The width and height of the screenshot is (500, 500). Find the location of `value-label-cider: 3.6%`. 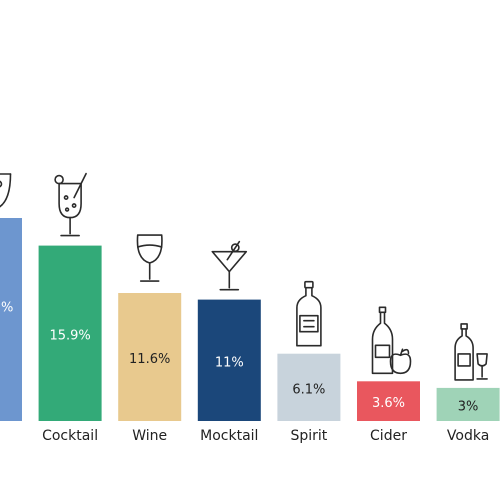

value-label-cider: 3.6% is located at coordinates (388, 403).